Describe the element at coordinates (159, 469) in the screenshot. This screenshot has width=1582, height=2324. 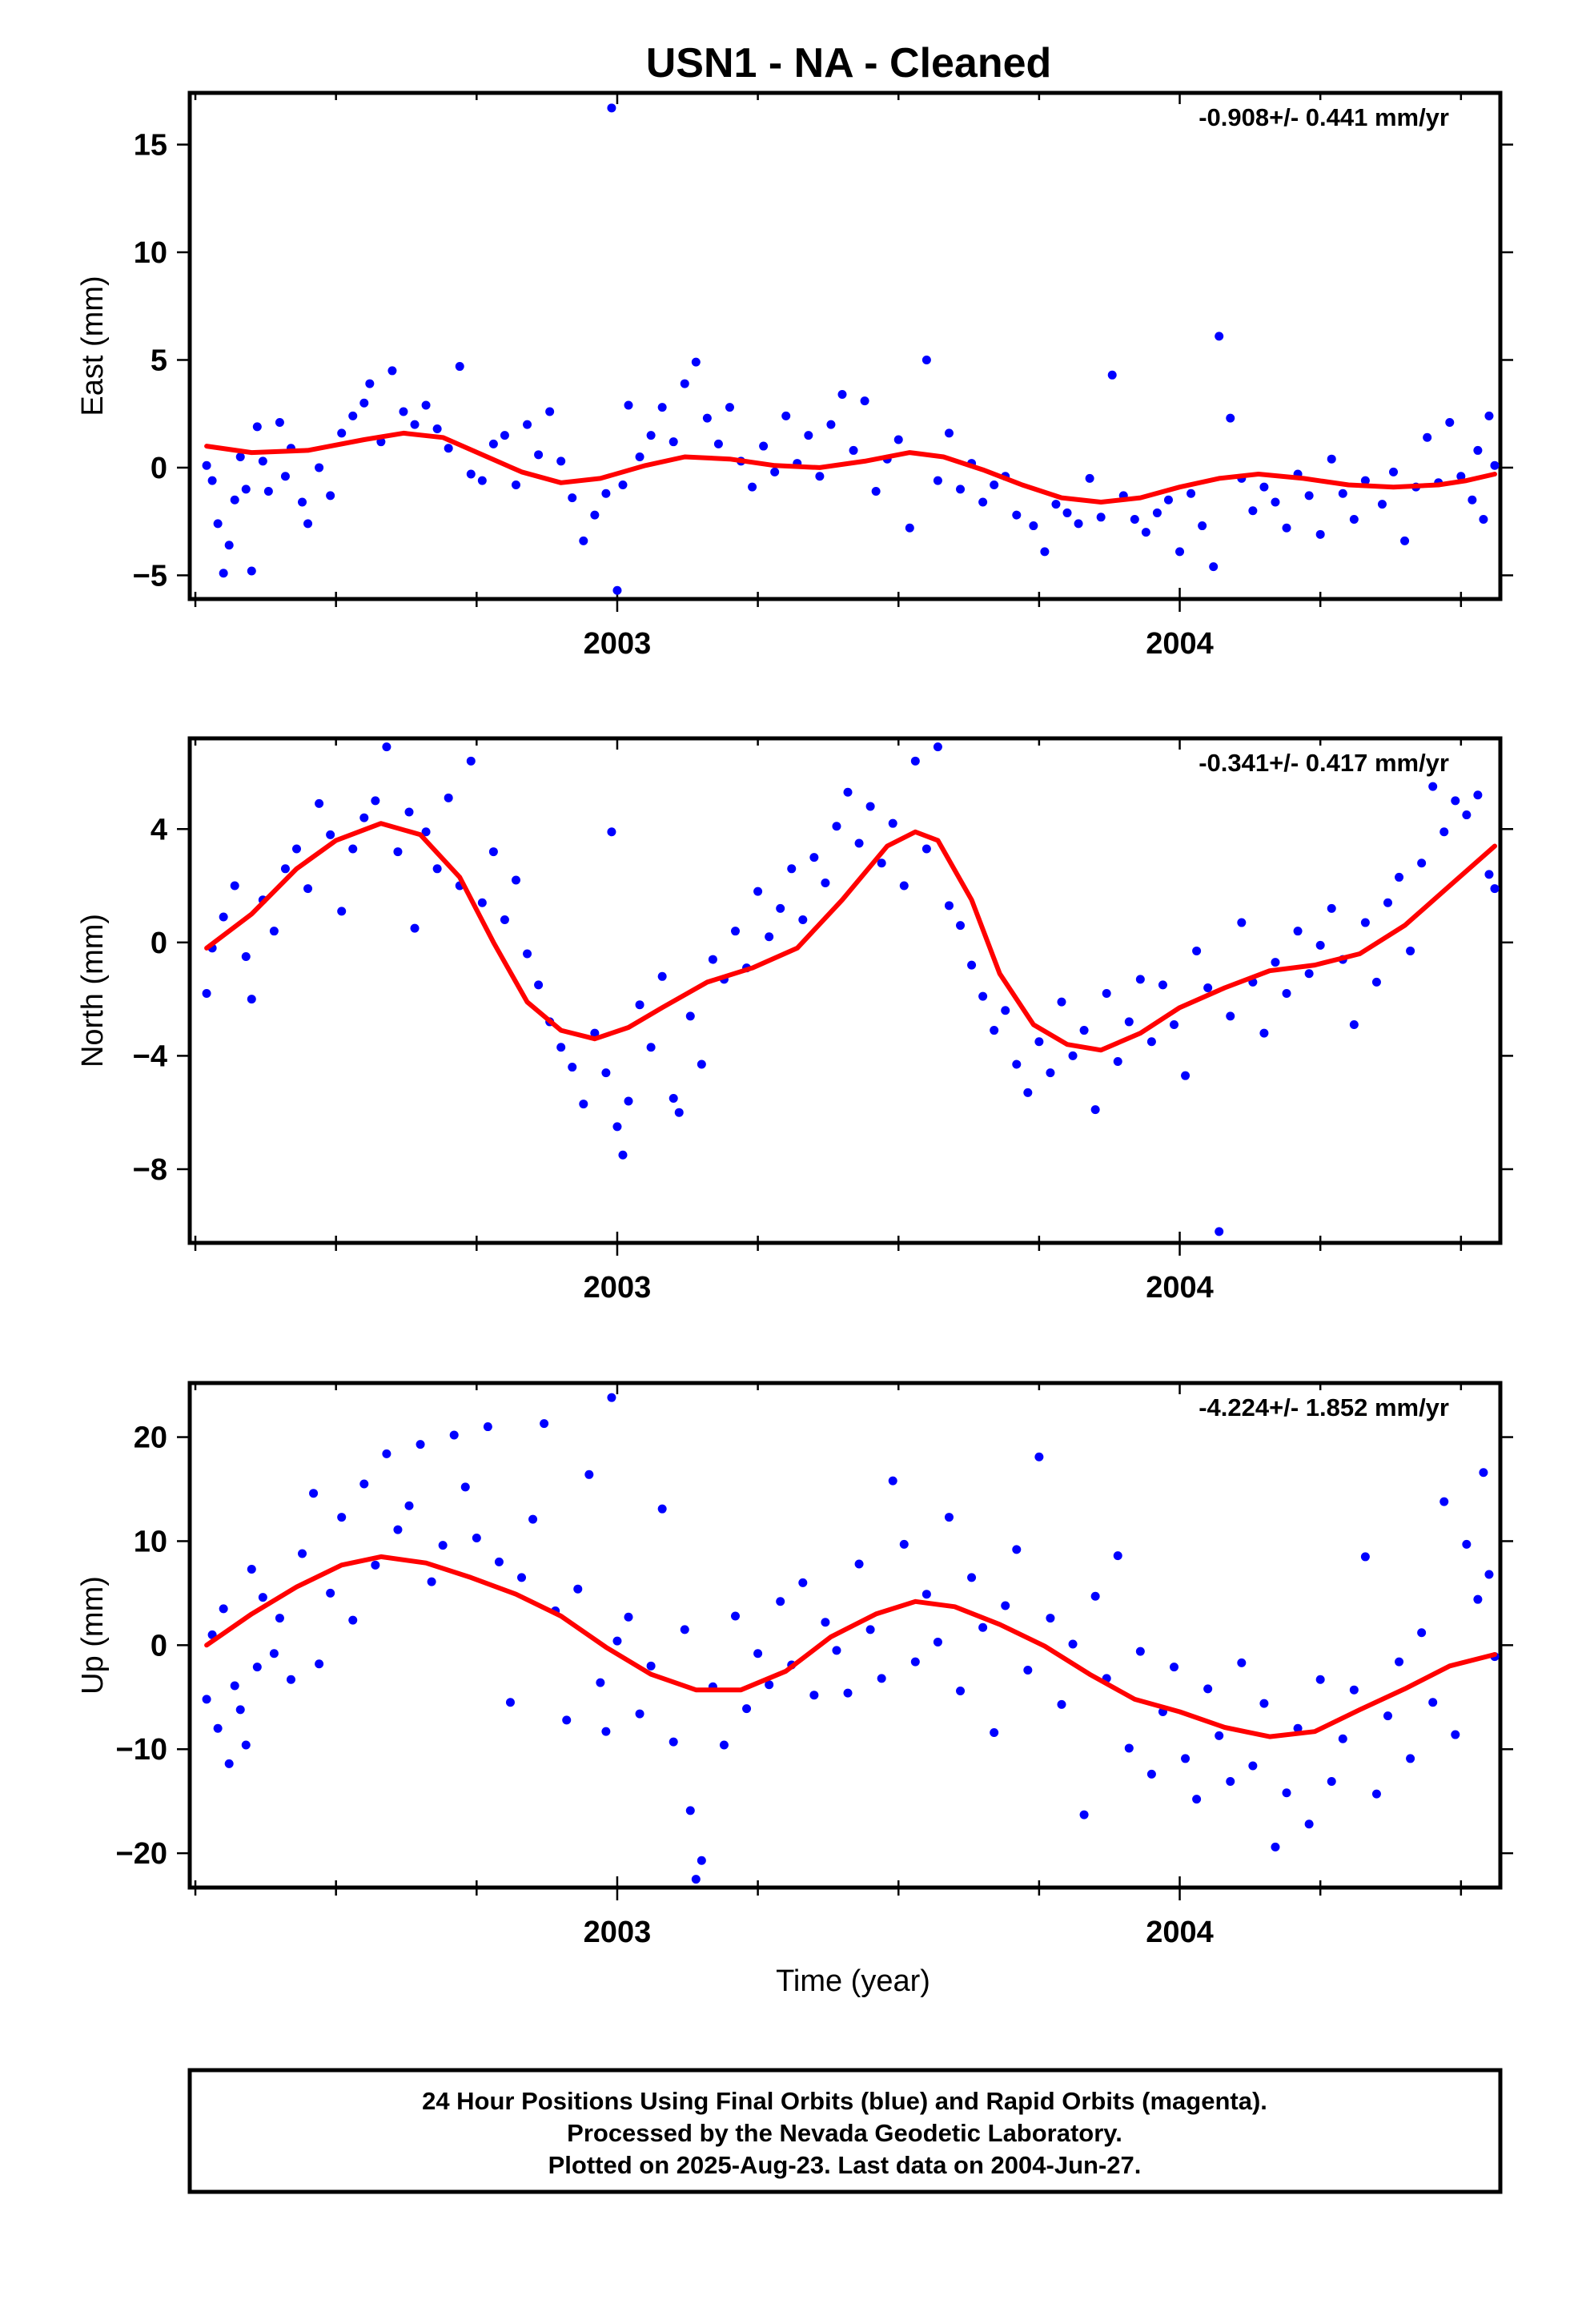
I see `y-tick-label: 0` at that location.